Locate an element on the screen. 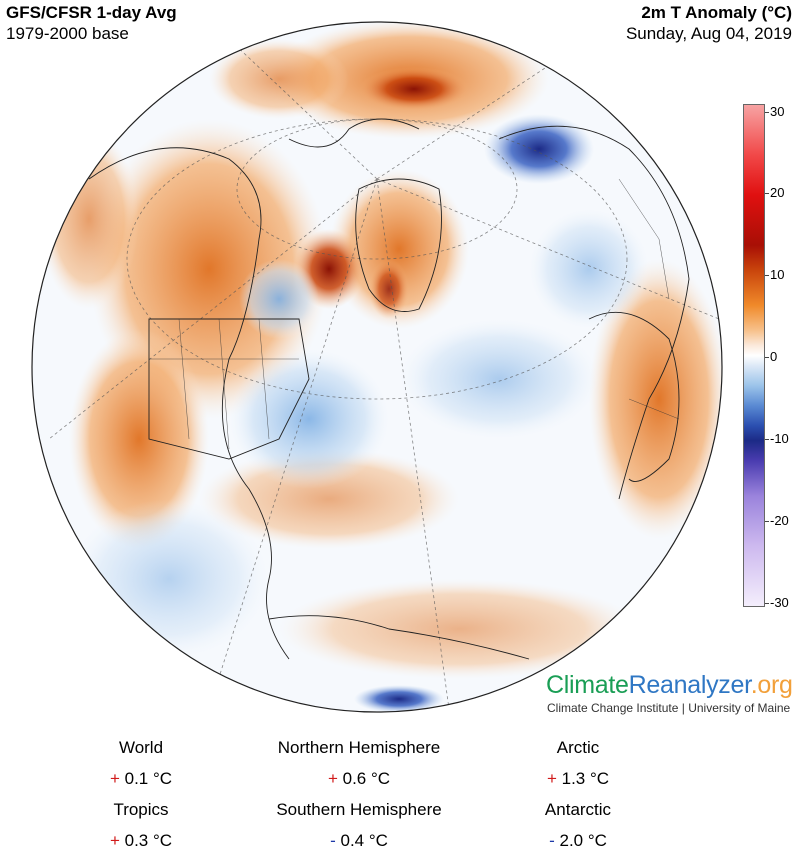 This screenshot has height=851, width=800. stat-value-row: - 2.0 °C is located at coordinates (578, 841).